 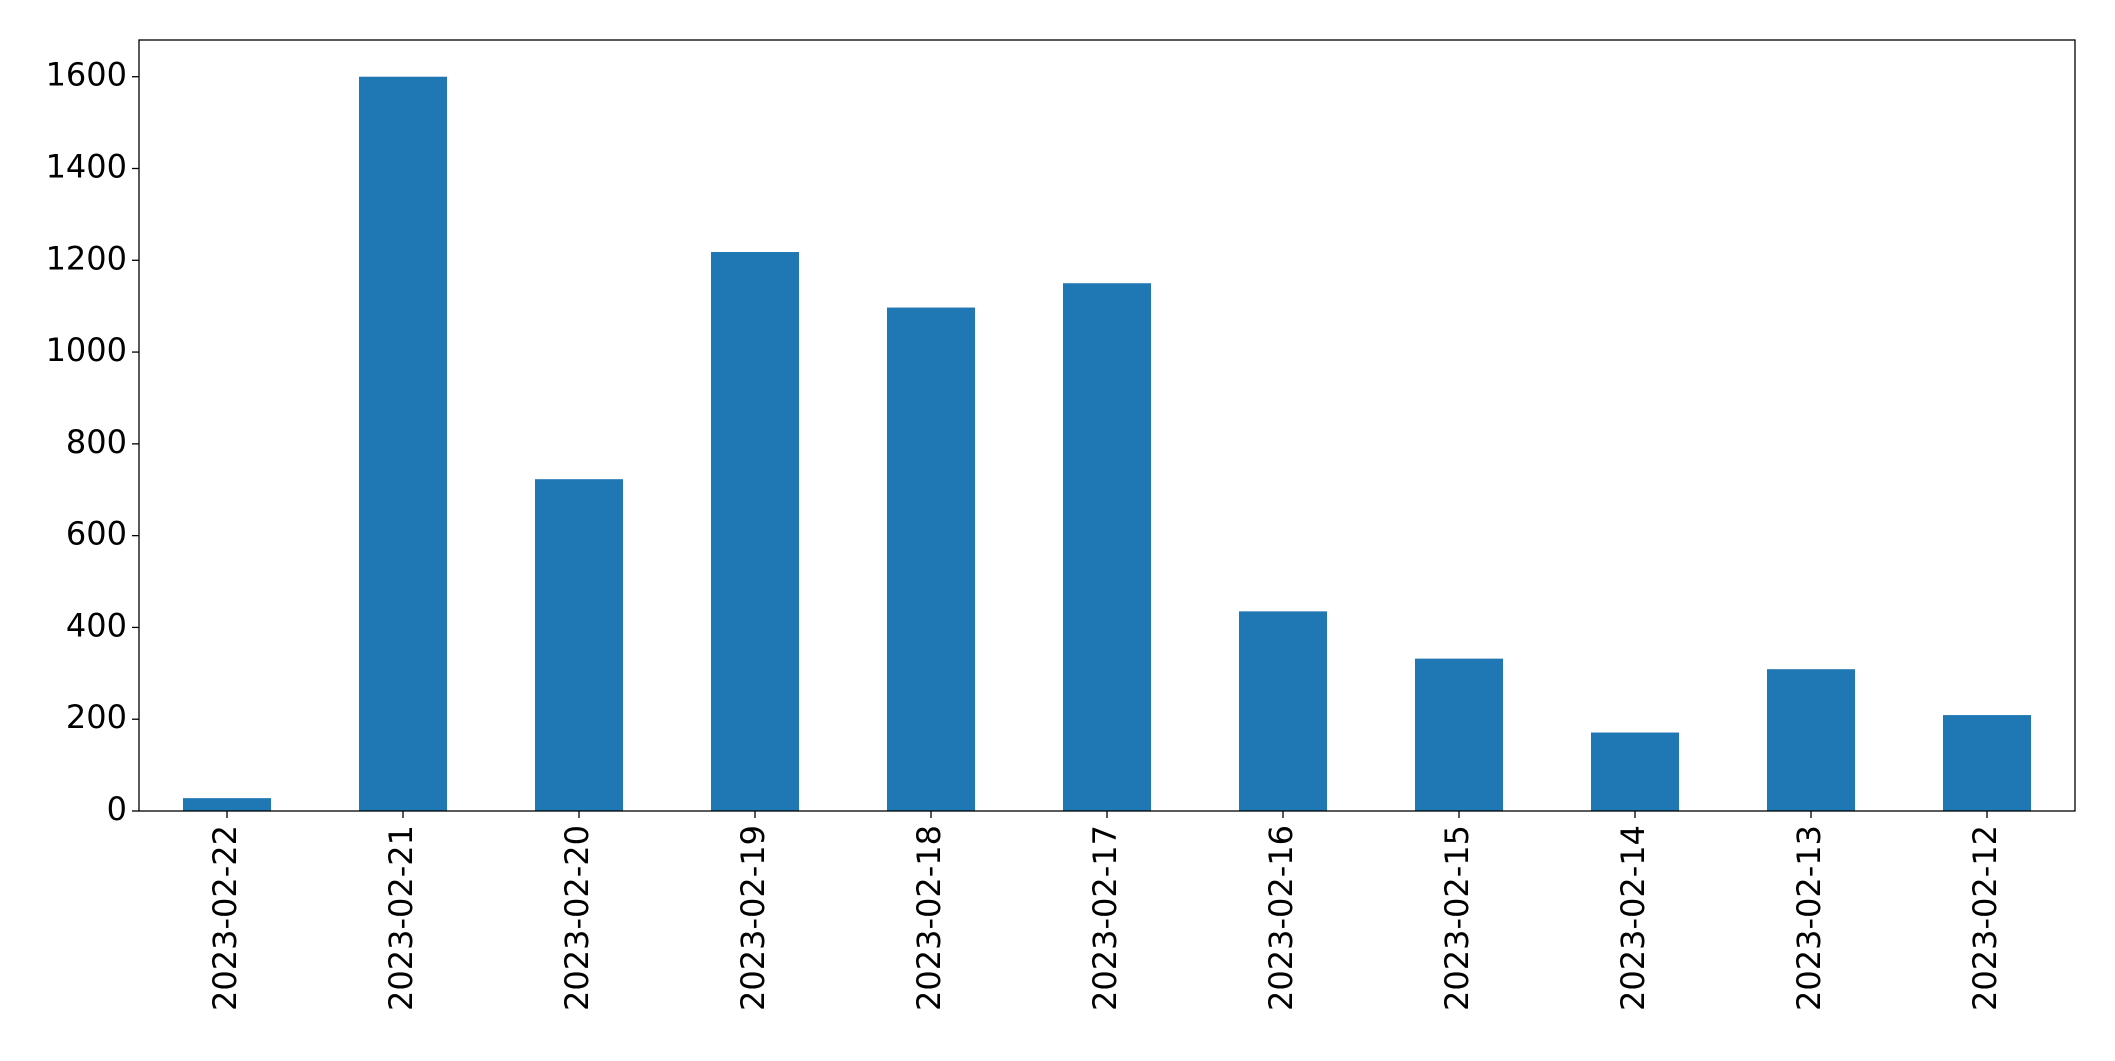 I want to click on y-tick-label: 600, so click(x=96, y=534).